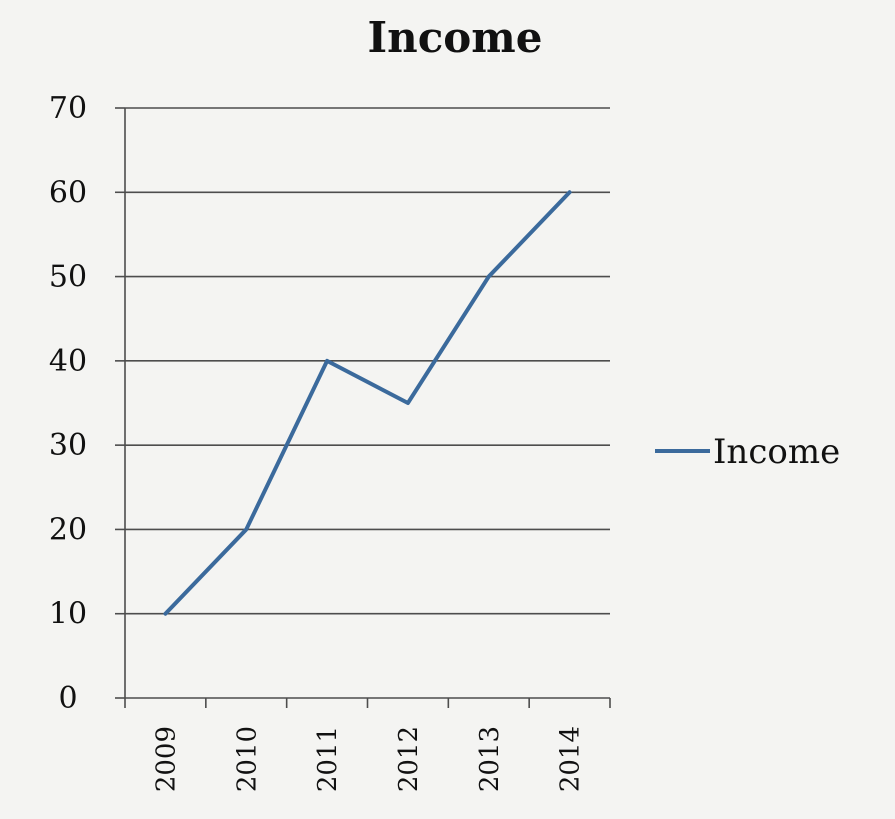 The width and height of the screenshot is (895, 819). Describe the element at coordinates (166, 759) in the screenshot. I see `x-tick-label-2009: 2009` at that location.